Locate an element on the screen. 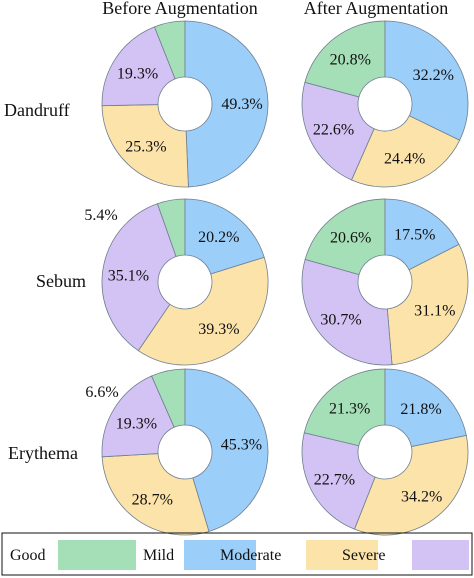 Image resolution: width=474 pixels, height=578 pixels. slice-label-good: 21.3% is located at coordinates (349, 408).